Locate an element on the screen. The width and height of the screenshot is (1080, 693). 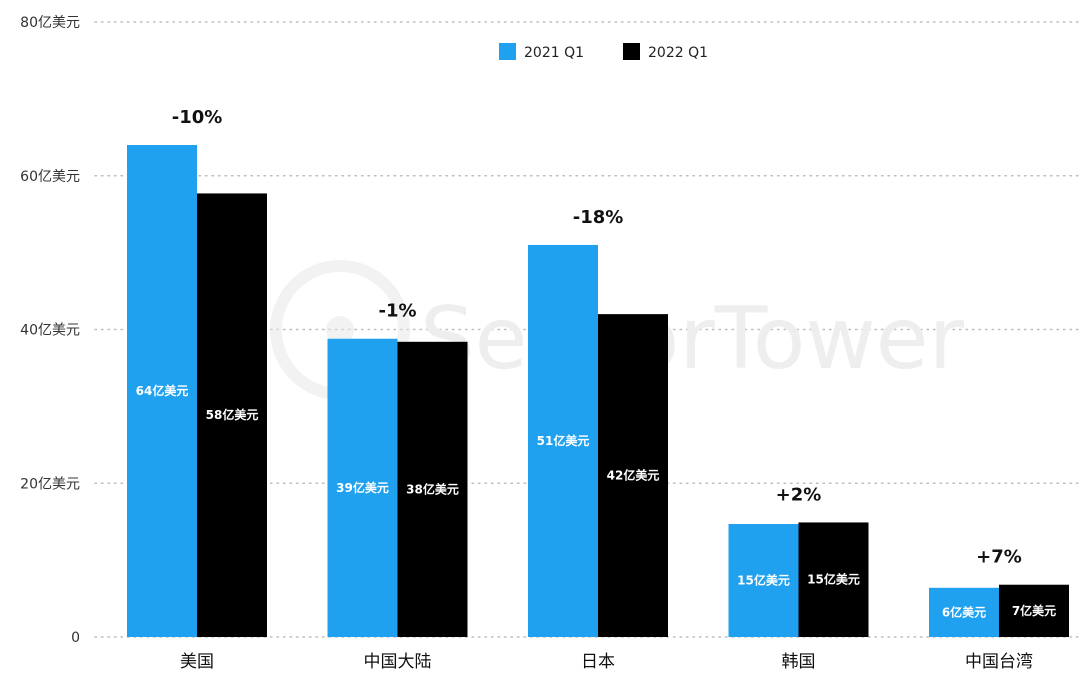
x-tick-label: 韩国 is located at coordinates (799, 662).